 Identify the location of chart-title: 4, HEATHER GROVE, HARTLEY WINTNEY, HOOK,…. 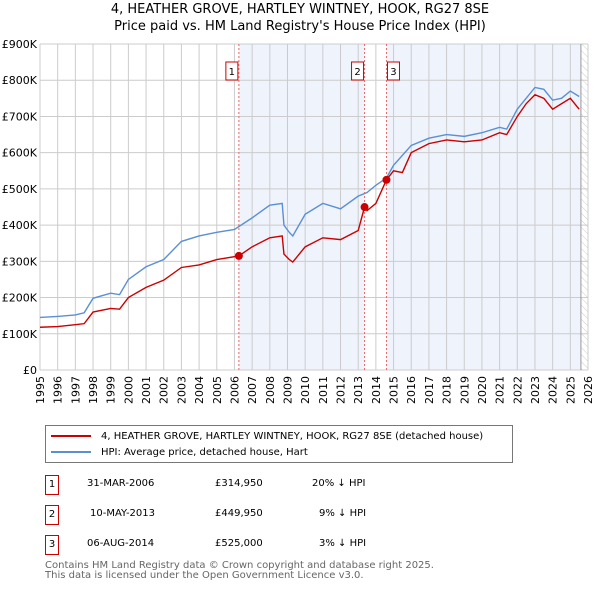
(300, 9).